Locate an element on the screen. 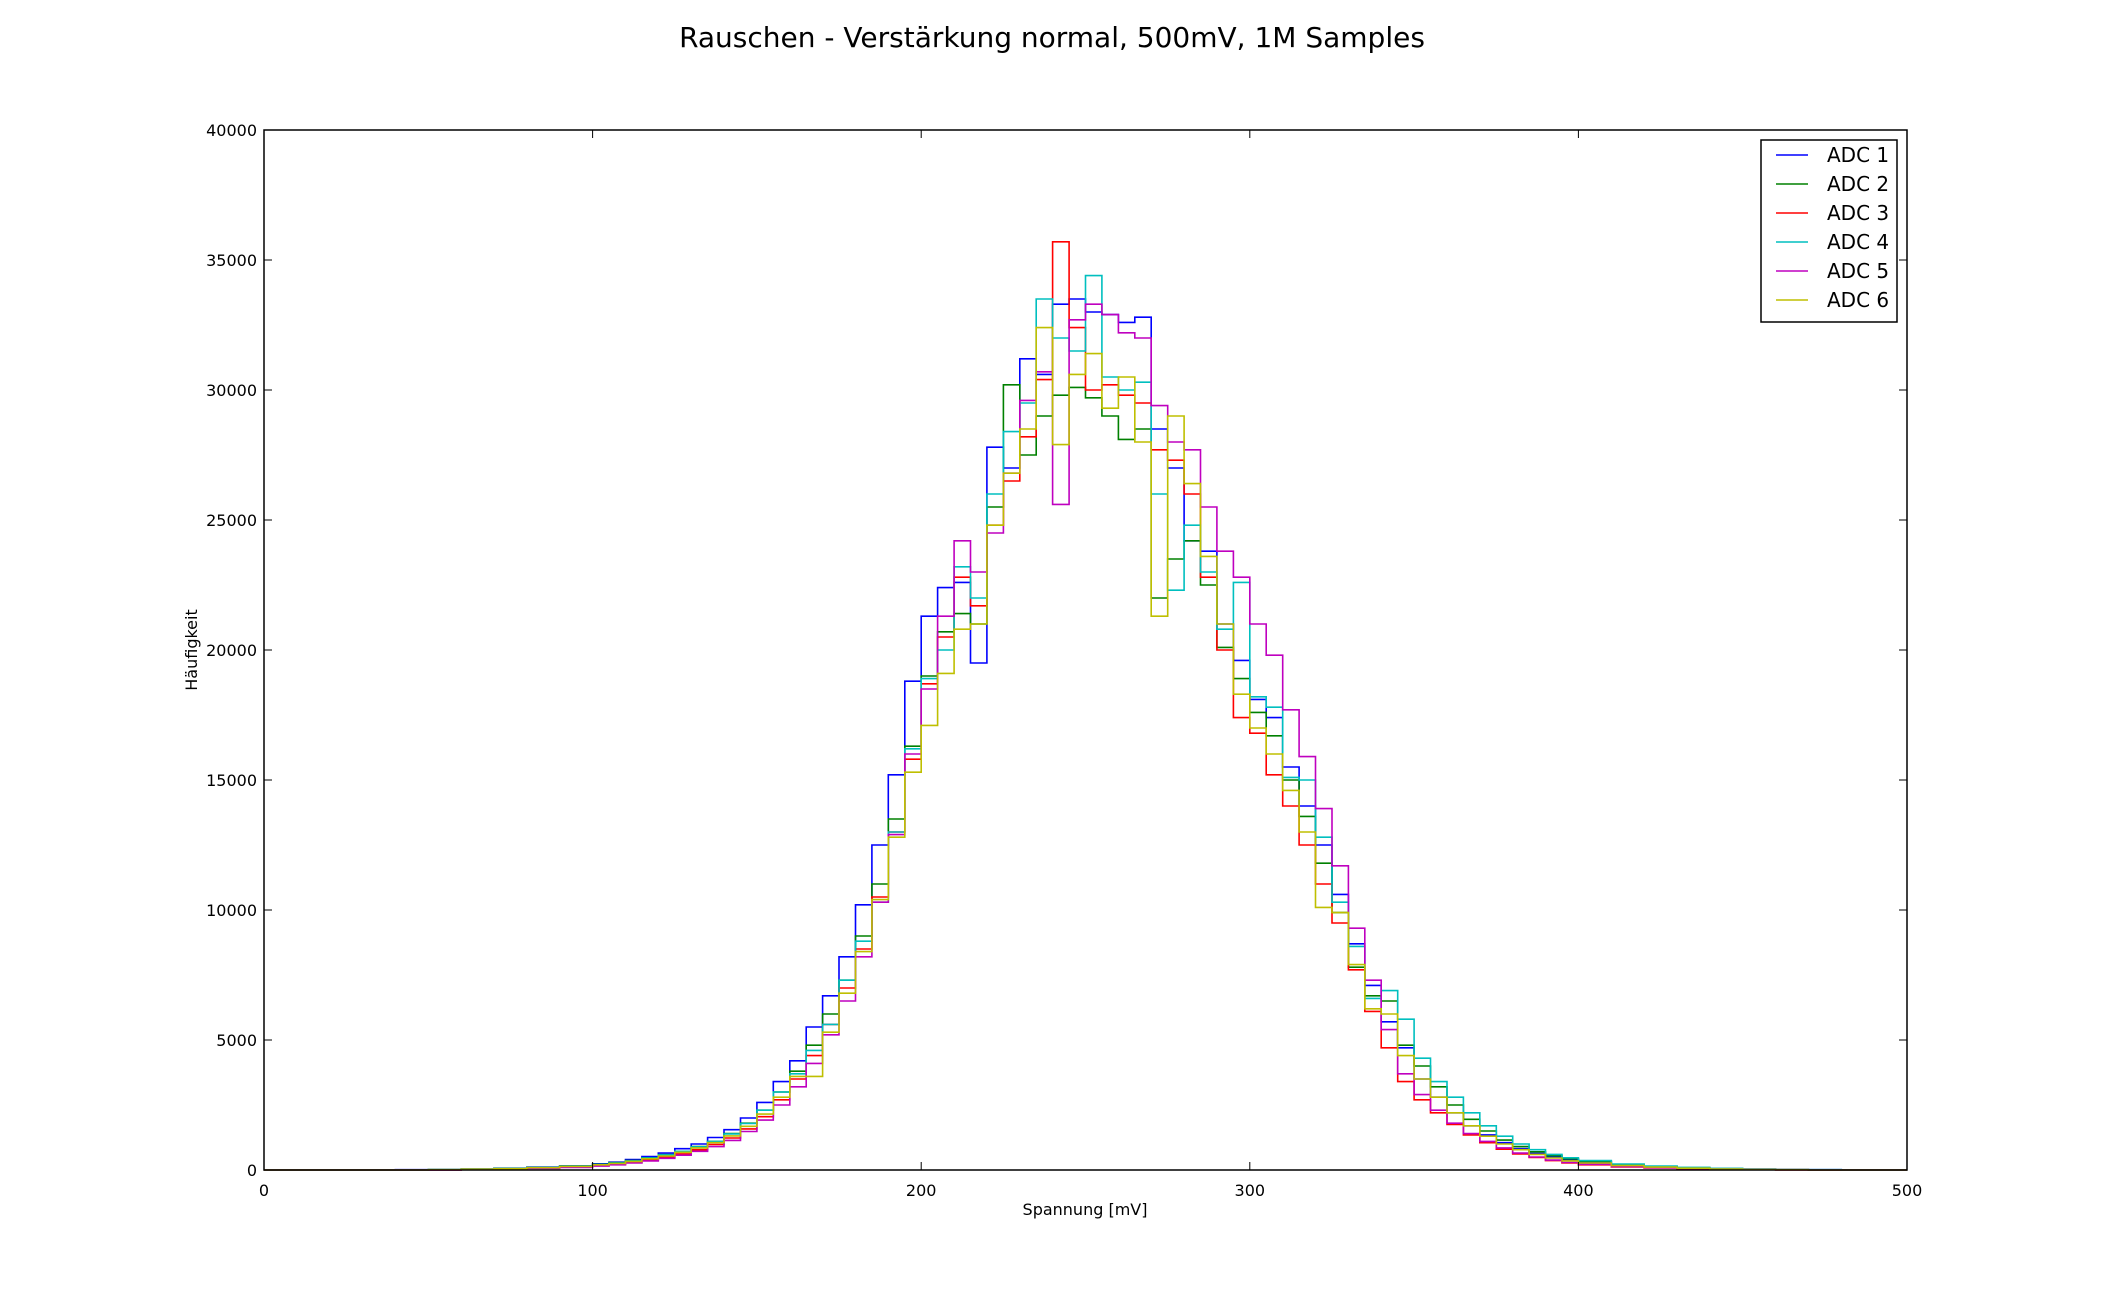 The height and width of the screenshot is (1293, 2105). x-tick-label: 200 is located at coordinates (921, 1190).